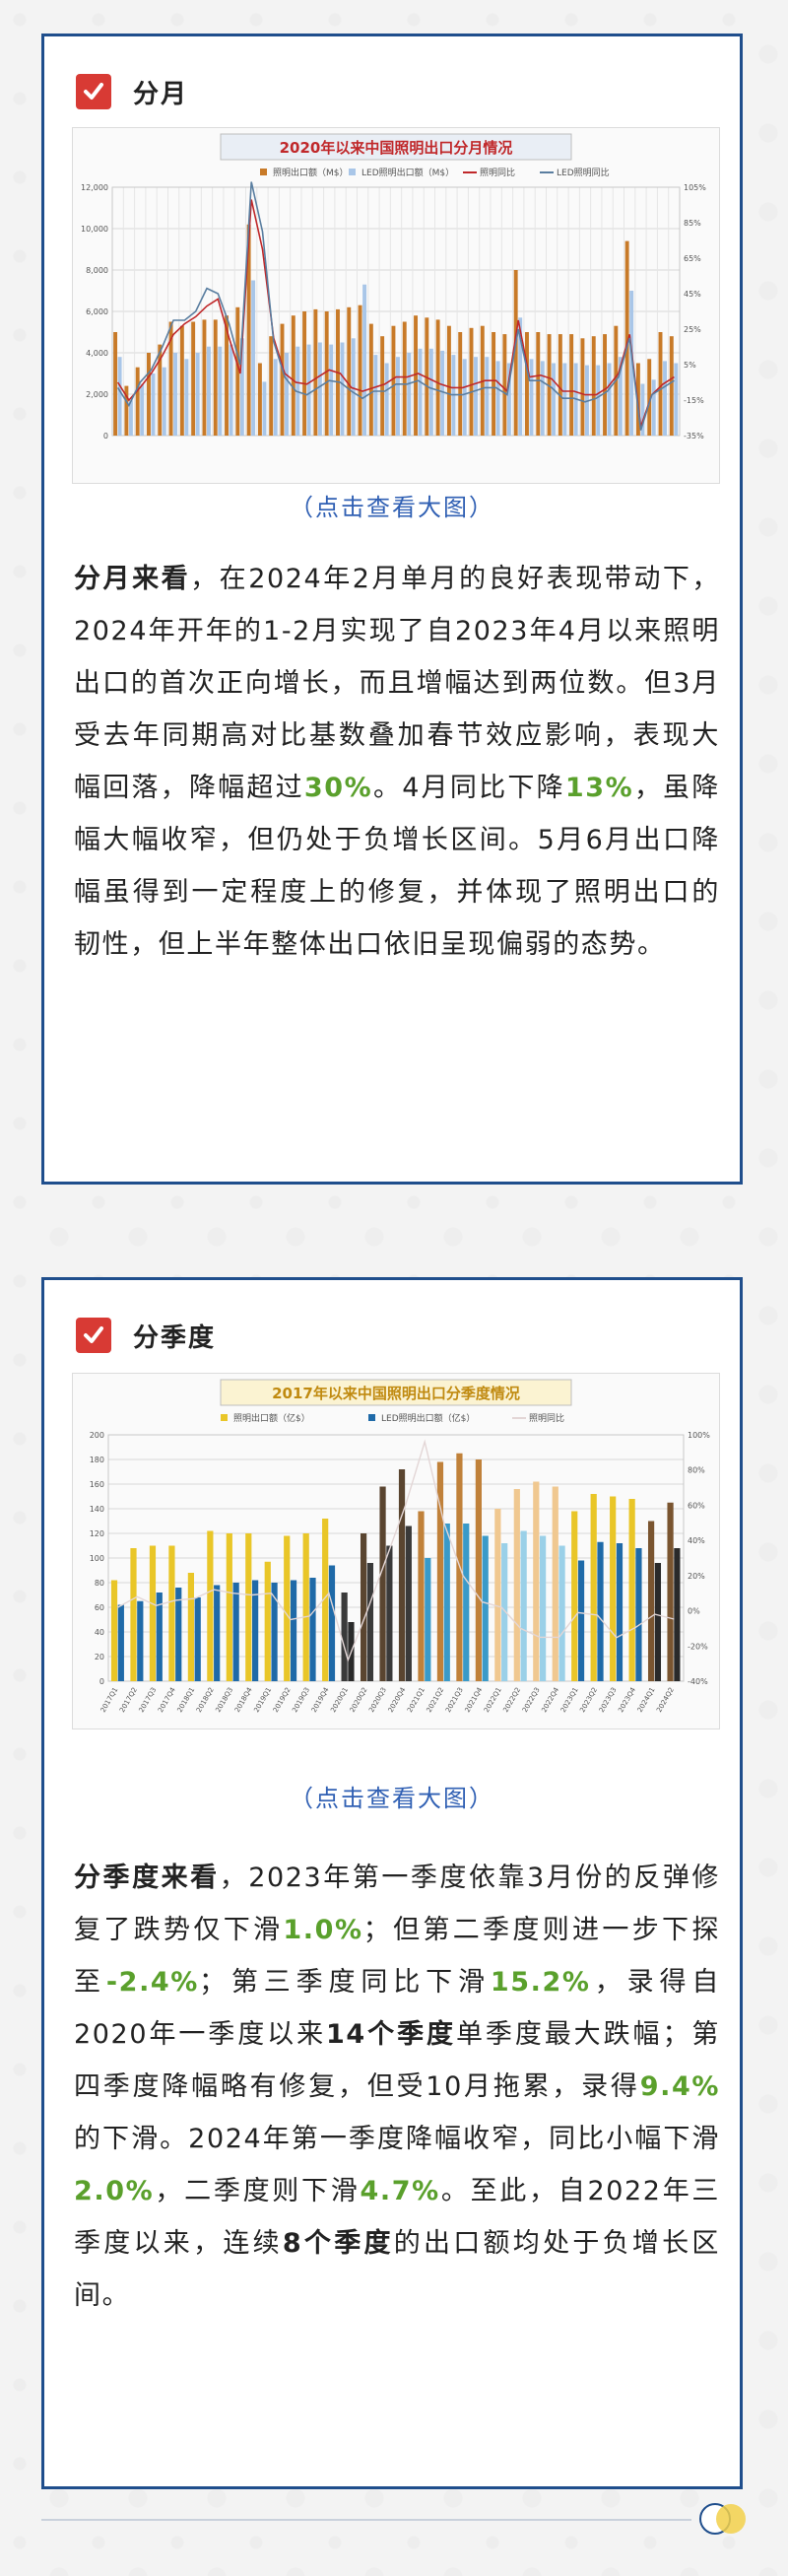  I want to click on x-tick-label: 2018Q1, so click(186, 1700).